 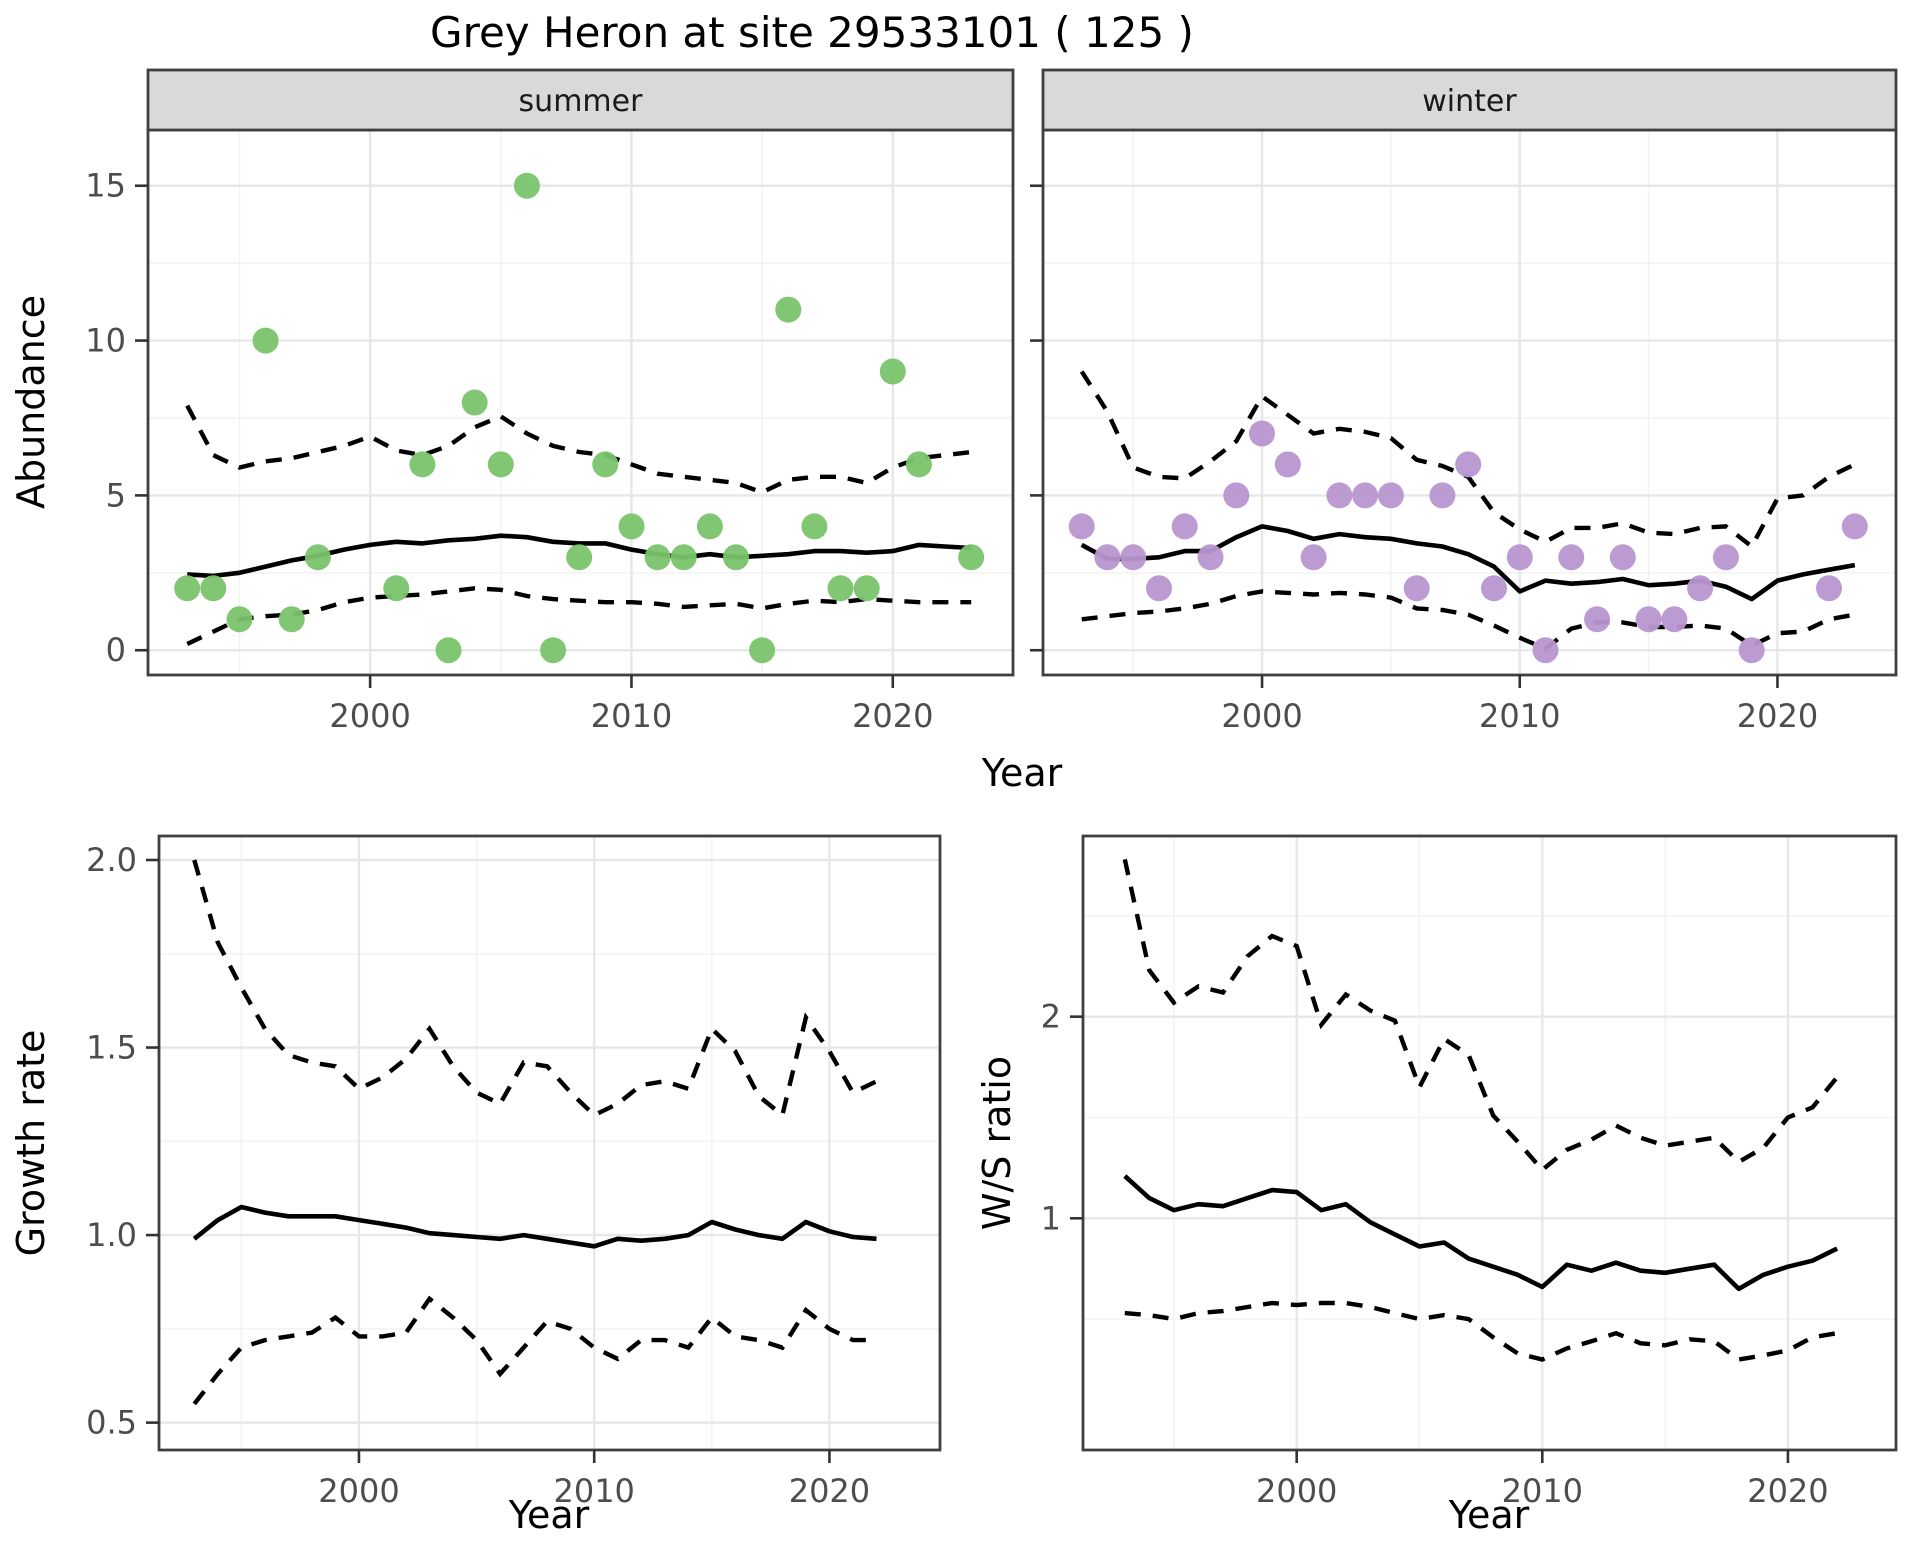 I want to click on y-tick-label: 1.5, so click(x=111, y=1048).